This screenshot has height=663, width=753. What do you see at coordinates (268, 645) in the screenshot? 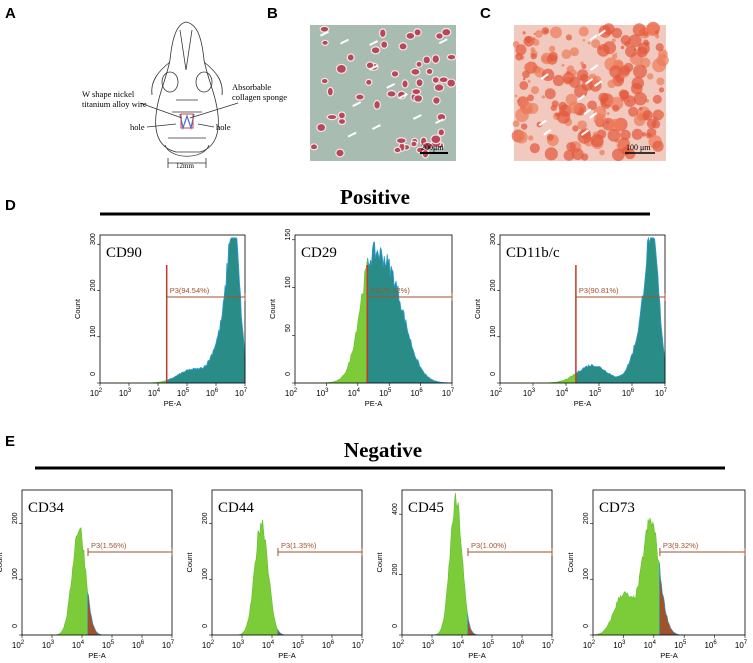
I see `x-tick-label: 10⁴` at bounding box center [268, 645].